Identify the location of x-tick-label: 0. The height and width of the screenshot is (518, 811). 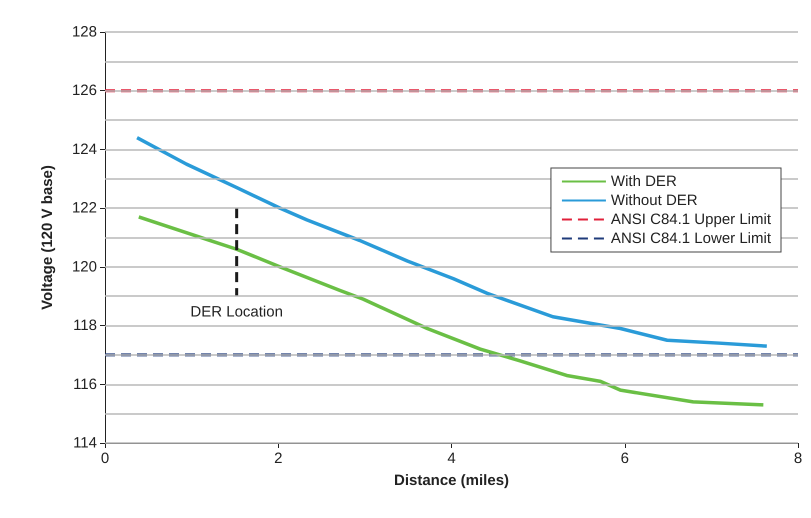
(105, 458).